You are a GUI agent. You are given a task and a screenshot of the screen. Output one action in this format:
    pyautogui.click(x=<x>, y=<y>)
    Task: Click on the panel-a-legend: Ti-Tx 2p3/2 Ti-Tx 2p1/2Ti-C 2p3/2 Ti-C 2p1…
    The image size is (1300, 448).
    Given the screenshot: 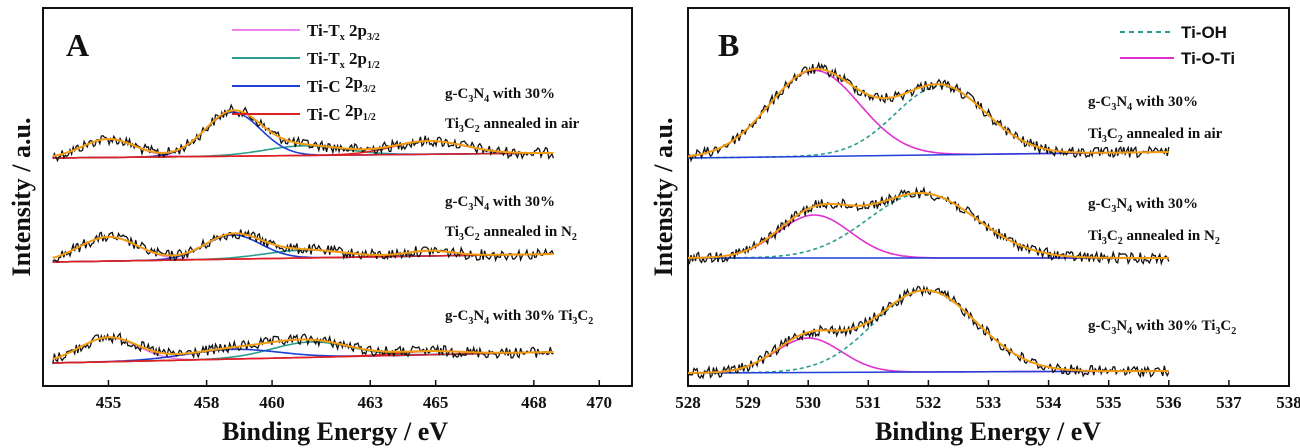 What is the action you would take?
    pyautogui.click(x=306, y=72)
    